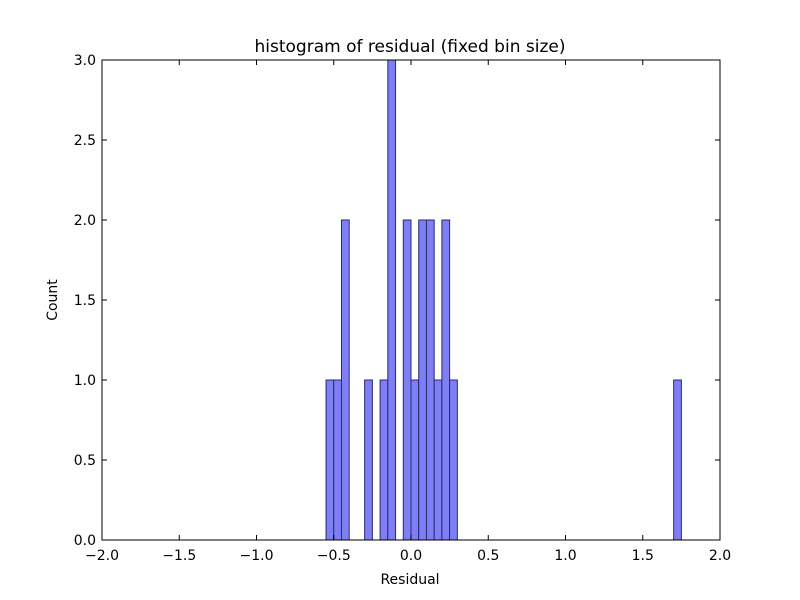 This screenshot has width=800, height=600. What do you see at coordinates (85, 541) in the screenshot?
I see `y-tick-label: 0.0` at bounding box center [85, 541].